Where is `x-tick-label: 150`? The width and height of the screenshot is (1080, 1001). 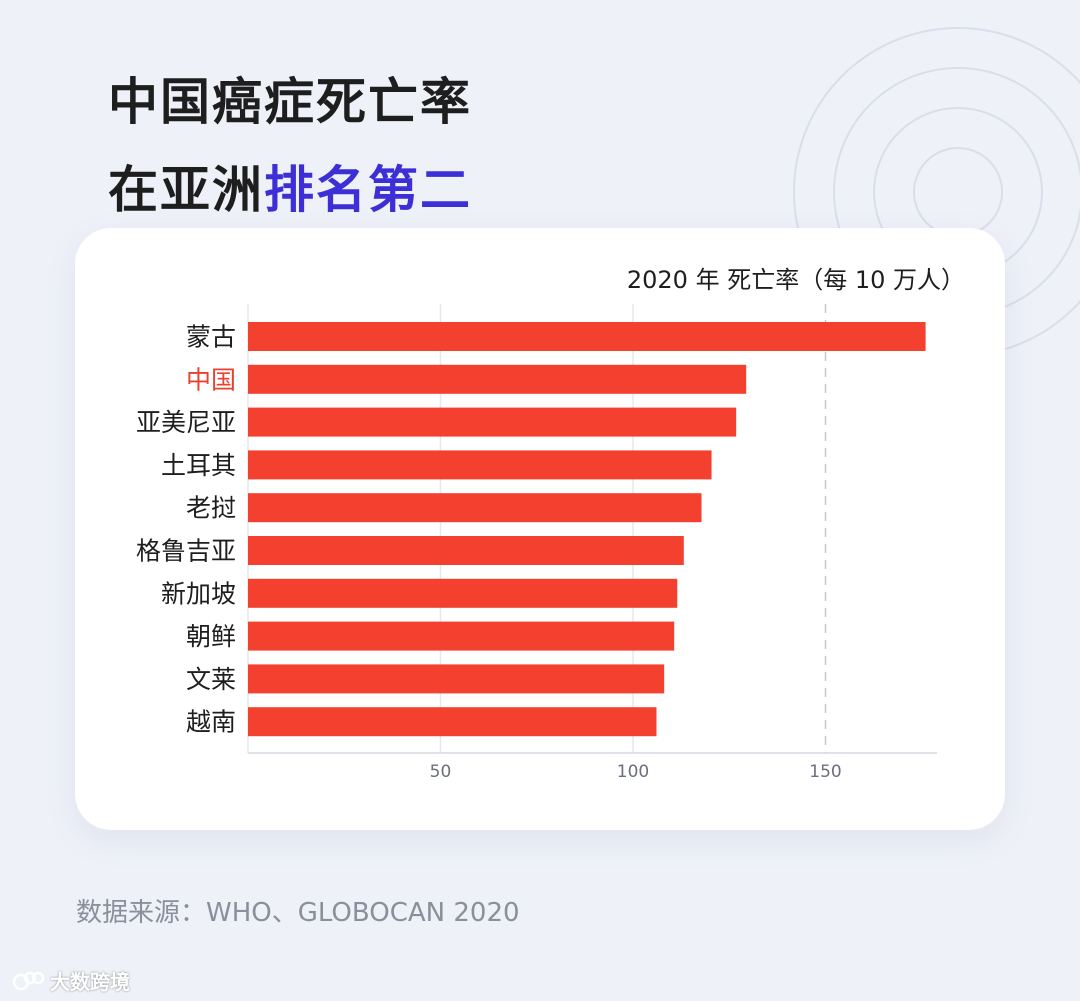 x-tick-label: 150 is located at coordinates (825, 772).